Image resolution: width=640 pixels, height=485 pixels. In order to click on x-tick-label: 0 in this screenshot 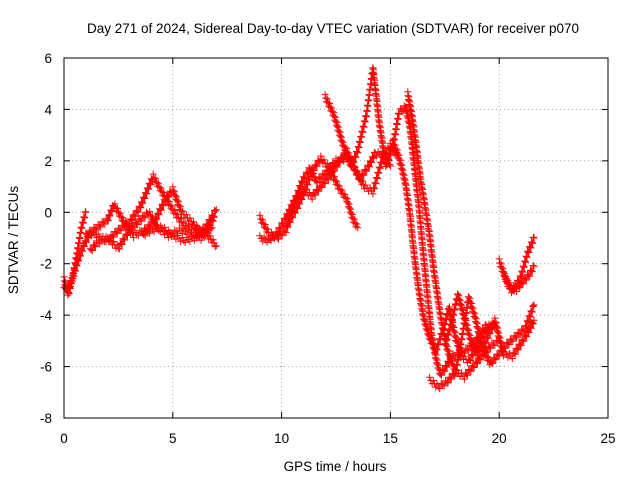, I will do `click(64, 438)`.